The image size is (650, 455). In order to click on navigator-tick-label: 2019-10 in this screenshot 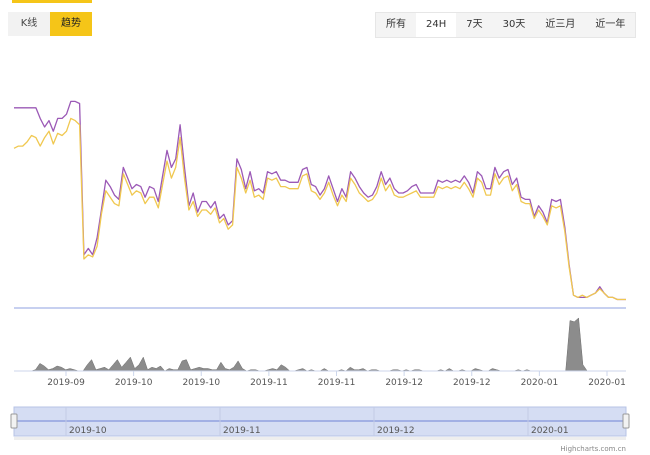, I will do `click(88, 431)`.